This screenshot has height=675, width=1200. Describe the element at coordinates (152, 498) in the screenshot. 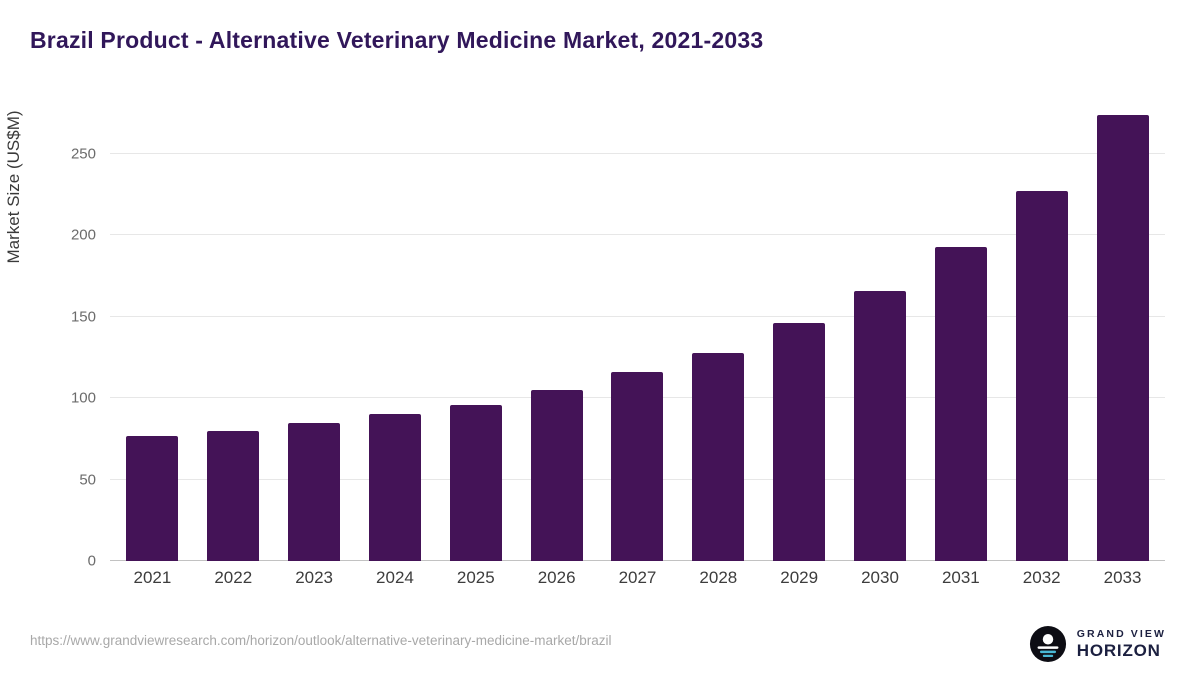

I see `bar-2021` at that location.